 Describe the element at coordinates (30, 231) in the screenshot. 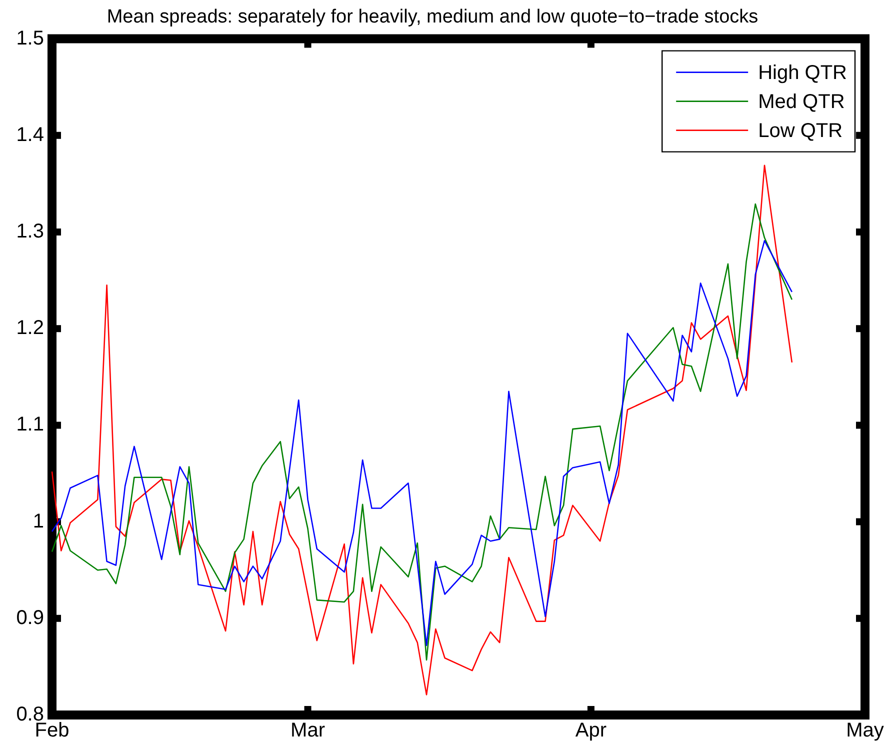

I see `y-tick-label: 1.3` at that location.